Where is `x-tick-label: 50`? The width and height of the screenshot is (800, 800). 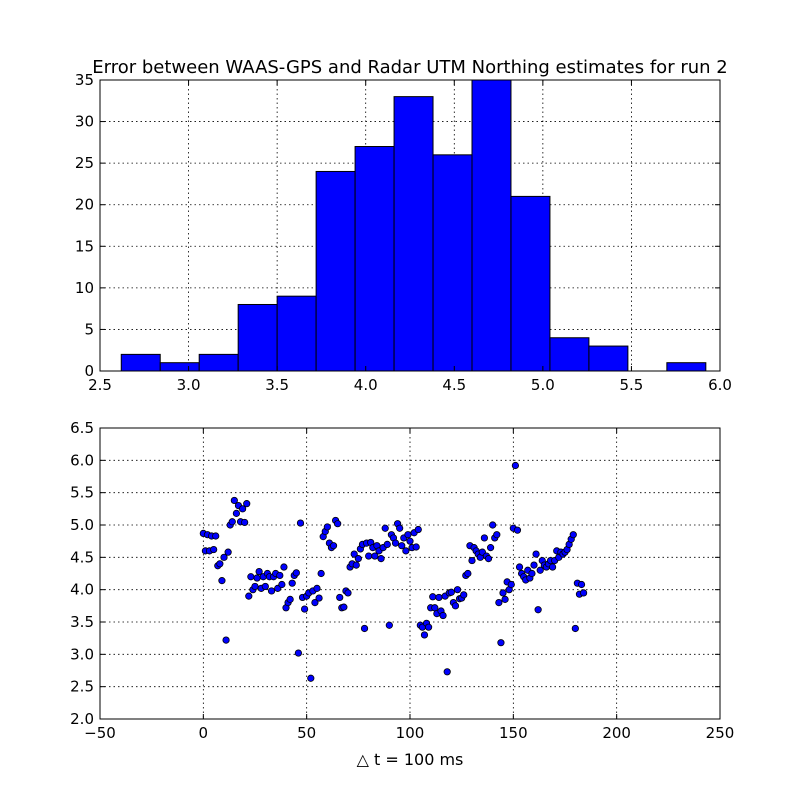
x-tick-label: 50 is located at coordinates (306, 733).